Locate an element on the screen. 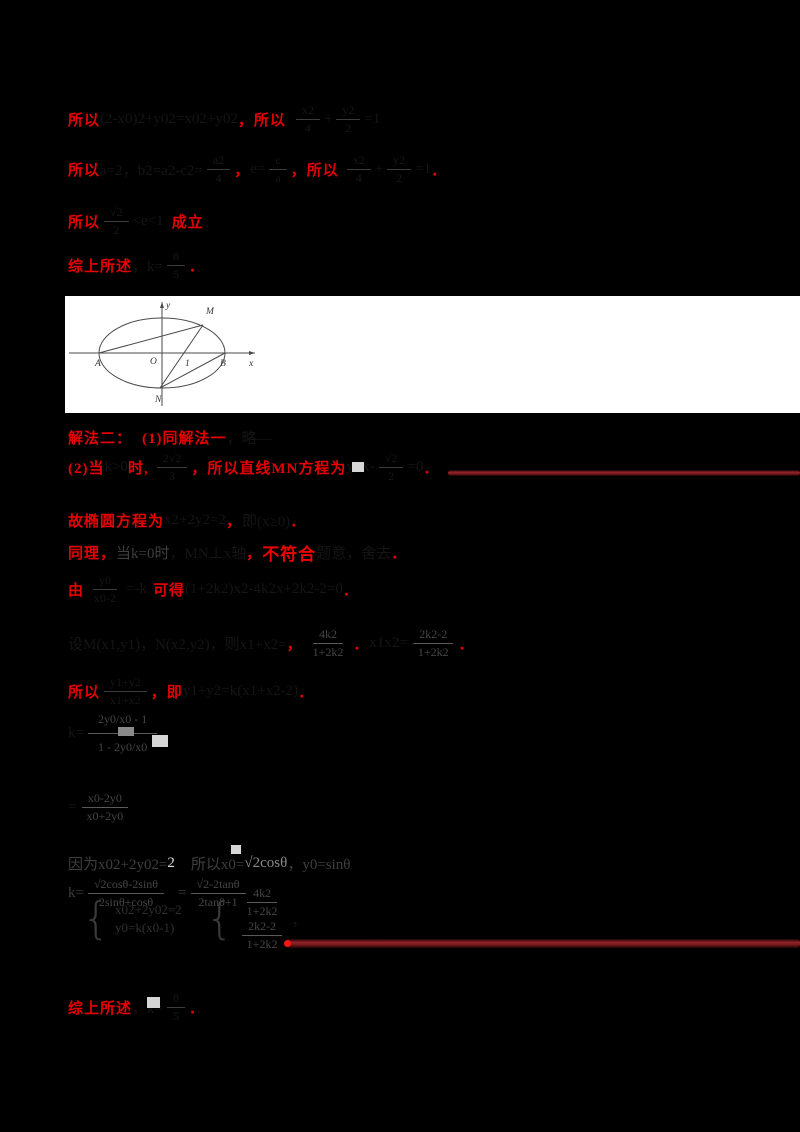 This screenshot has height=1132, width=800. faint-text: e= is located at coordinates (258, 168).